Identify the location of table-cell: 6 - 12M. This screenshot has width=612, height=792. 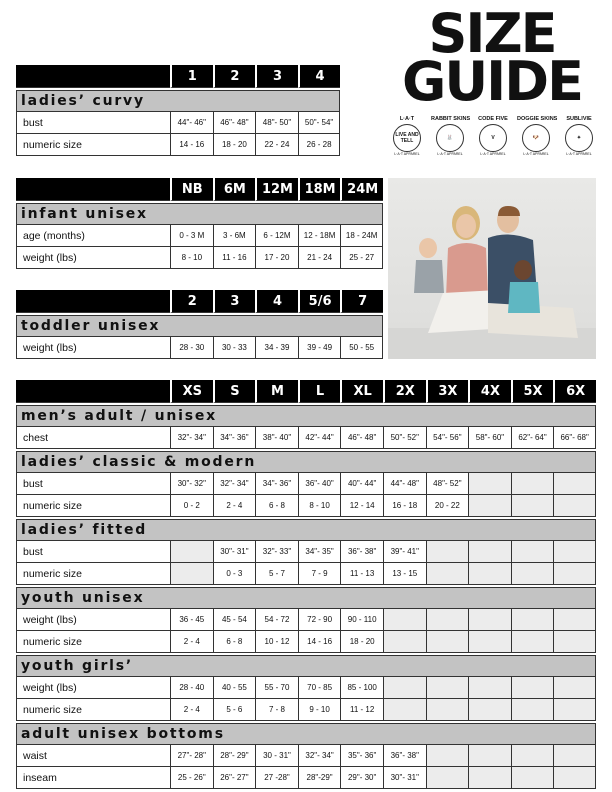
(276, 236).